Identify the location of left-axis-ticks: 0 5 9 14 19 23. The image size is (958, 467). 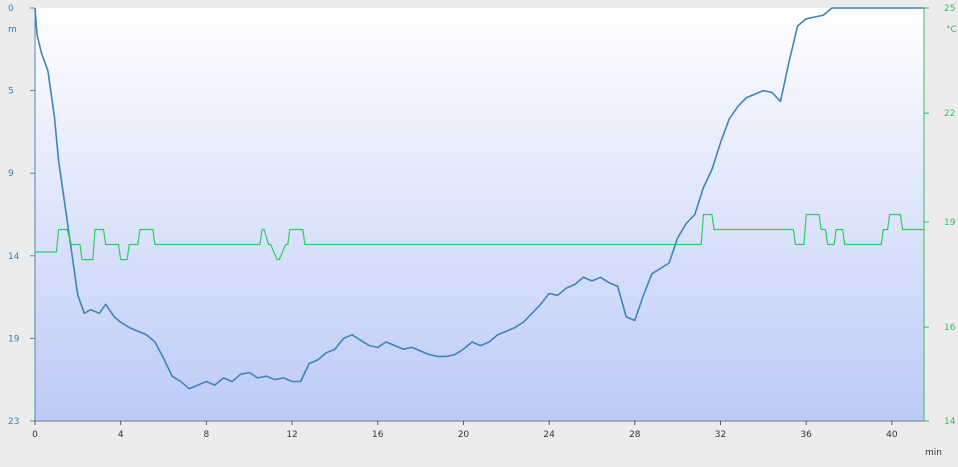
(21, 215).